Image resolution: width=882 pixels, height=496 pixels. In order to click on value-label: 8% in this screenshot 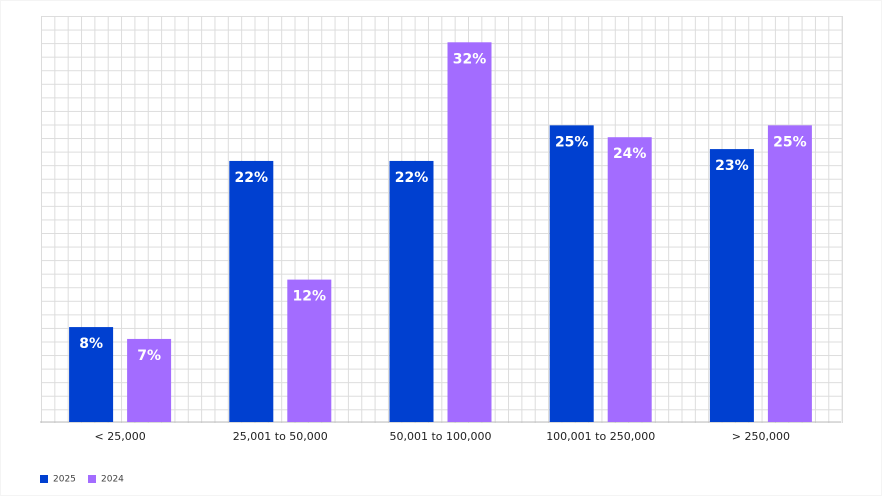, I will do `click(91, 344)`.